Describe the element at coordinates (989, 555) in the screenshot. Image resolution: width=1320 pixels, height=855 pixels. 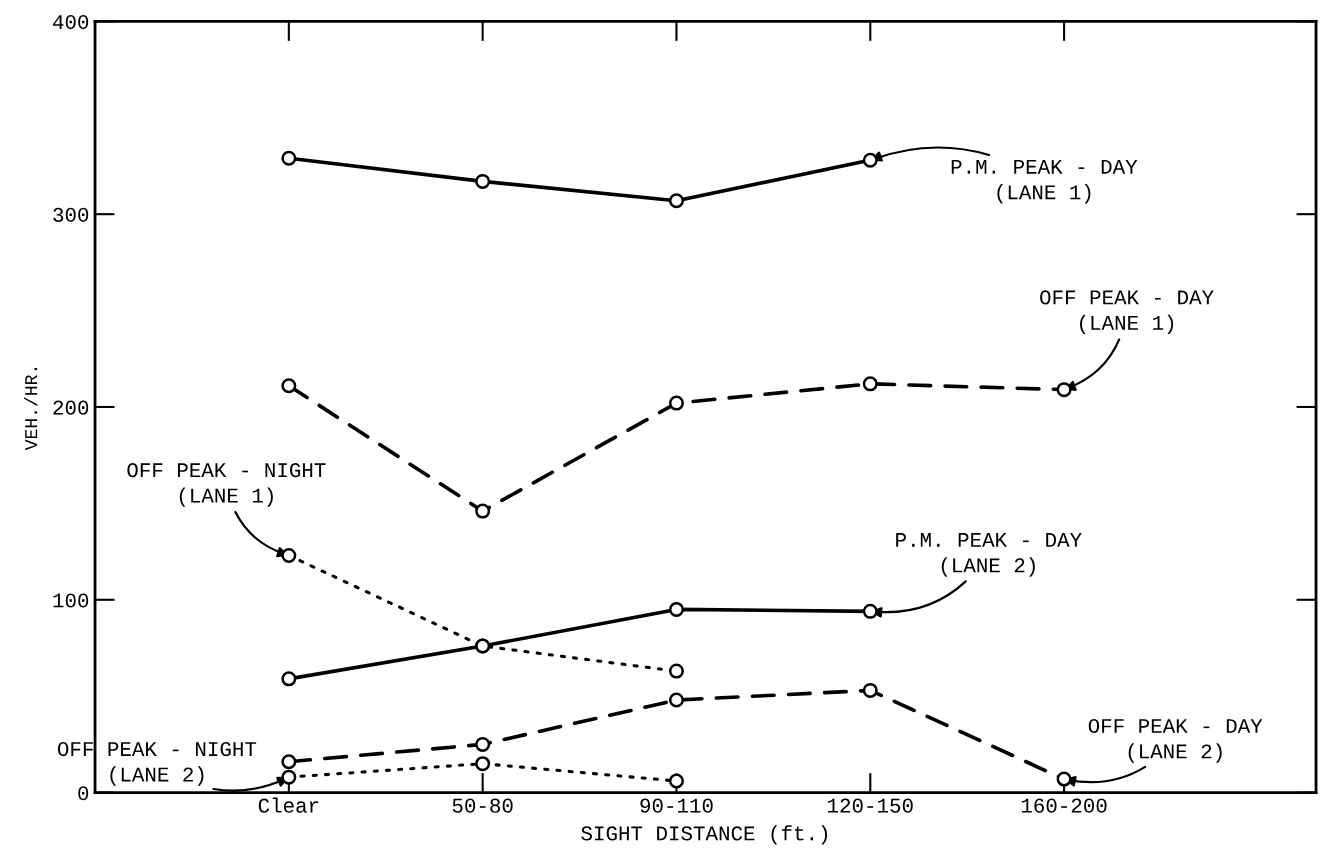
I see `annotation: P.M. PEAK - DAY (LANE 2)` at that location.